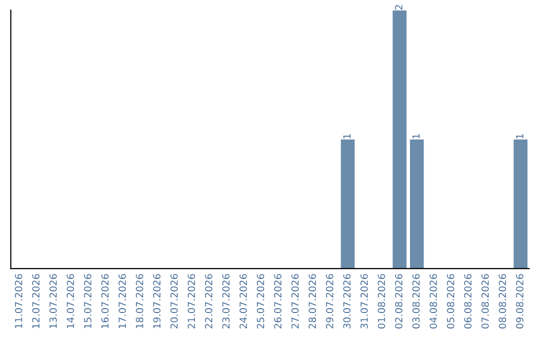 The height and width of the screenshot is (340, 540). I want to click on x-tick-label: 28.07.2026, so click(312, 301).